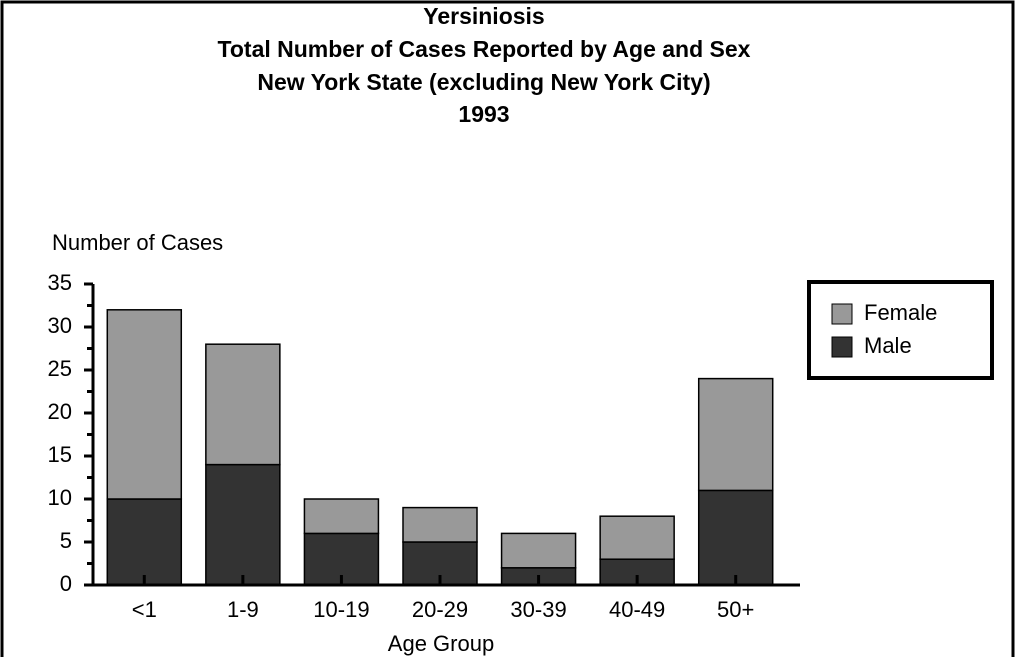 Image resolution: width=1016 pixels, height=657 pixels. What do you see at coordinates (900, 312) in the screenshot?
I see `legend-label: Female` at bounding box center [900, 312].